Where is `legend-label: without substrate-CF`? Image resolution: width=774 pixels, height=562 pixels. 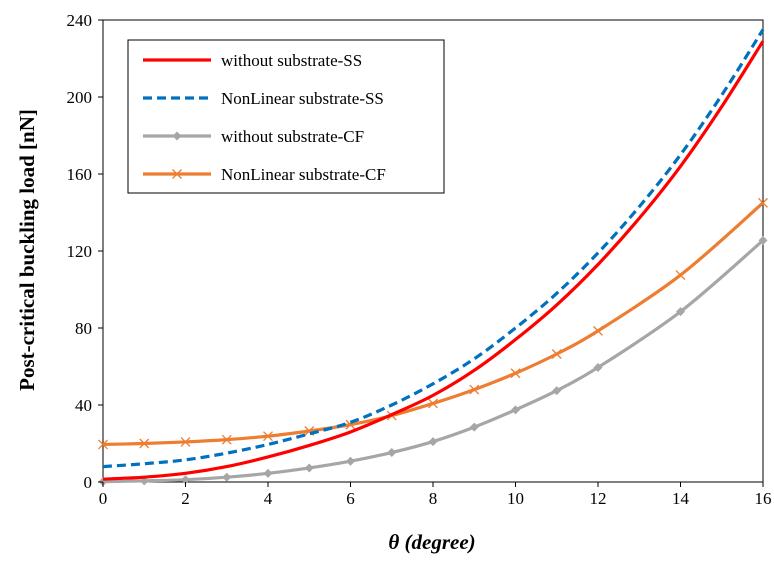 legend-label: without substrate-CF is located at coordinates (292, 136).